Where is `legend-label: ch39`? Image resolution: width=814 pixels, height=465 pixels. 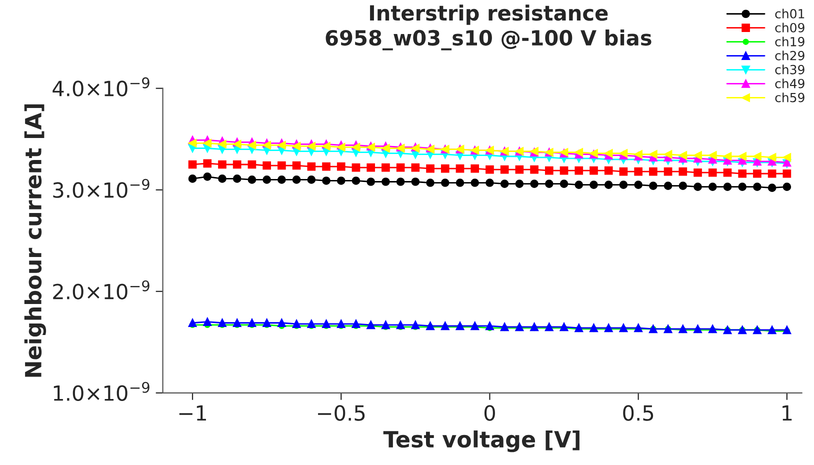 legend-label: ch39 is located at coordinates (789, 69).